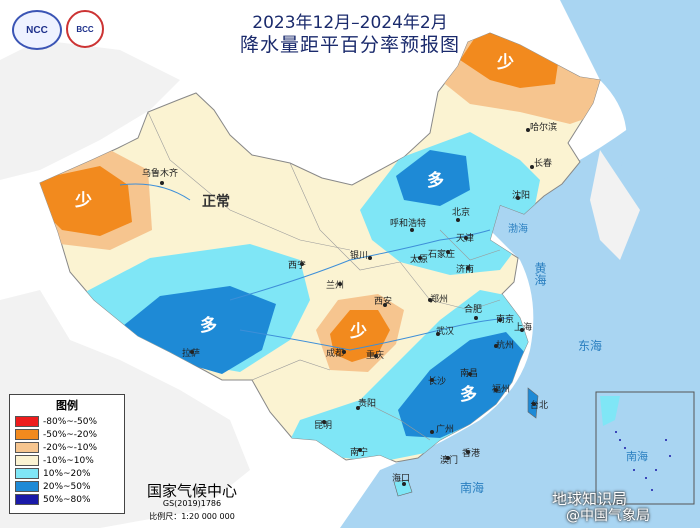  I want to click on city-harbin: 哈尔滨, so click(543, 127).